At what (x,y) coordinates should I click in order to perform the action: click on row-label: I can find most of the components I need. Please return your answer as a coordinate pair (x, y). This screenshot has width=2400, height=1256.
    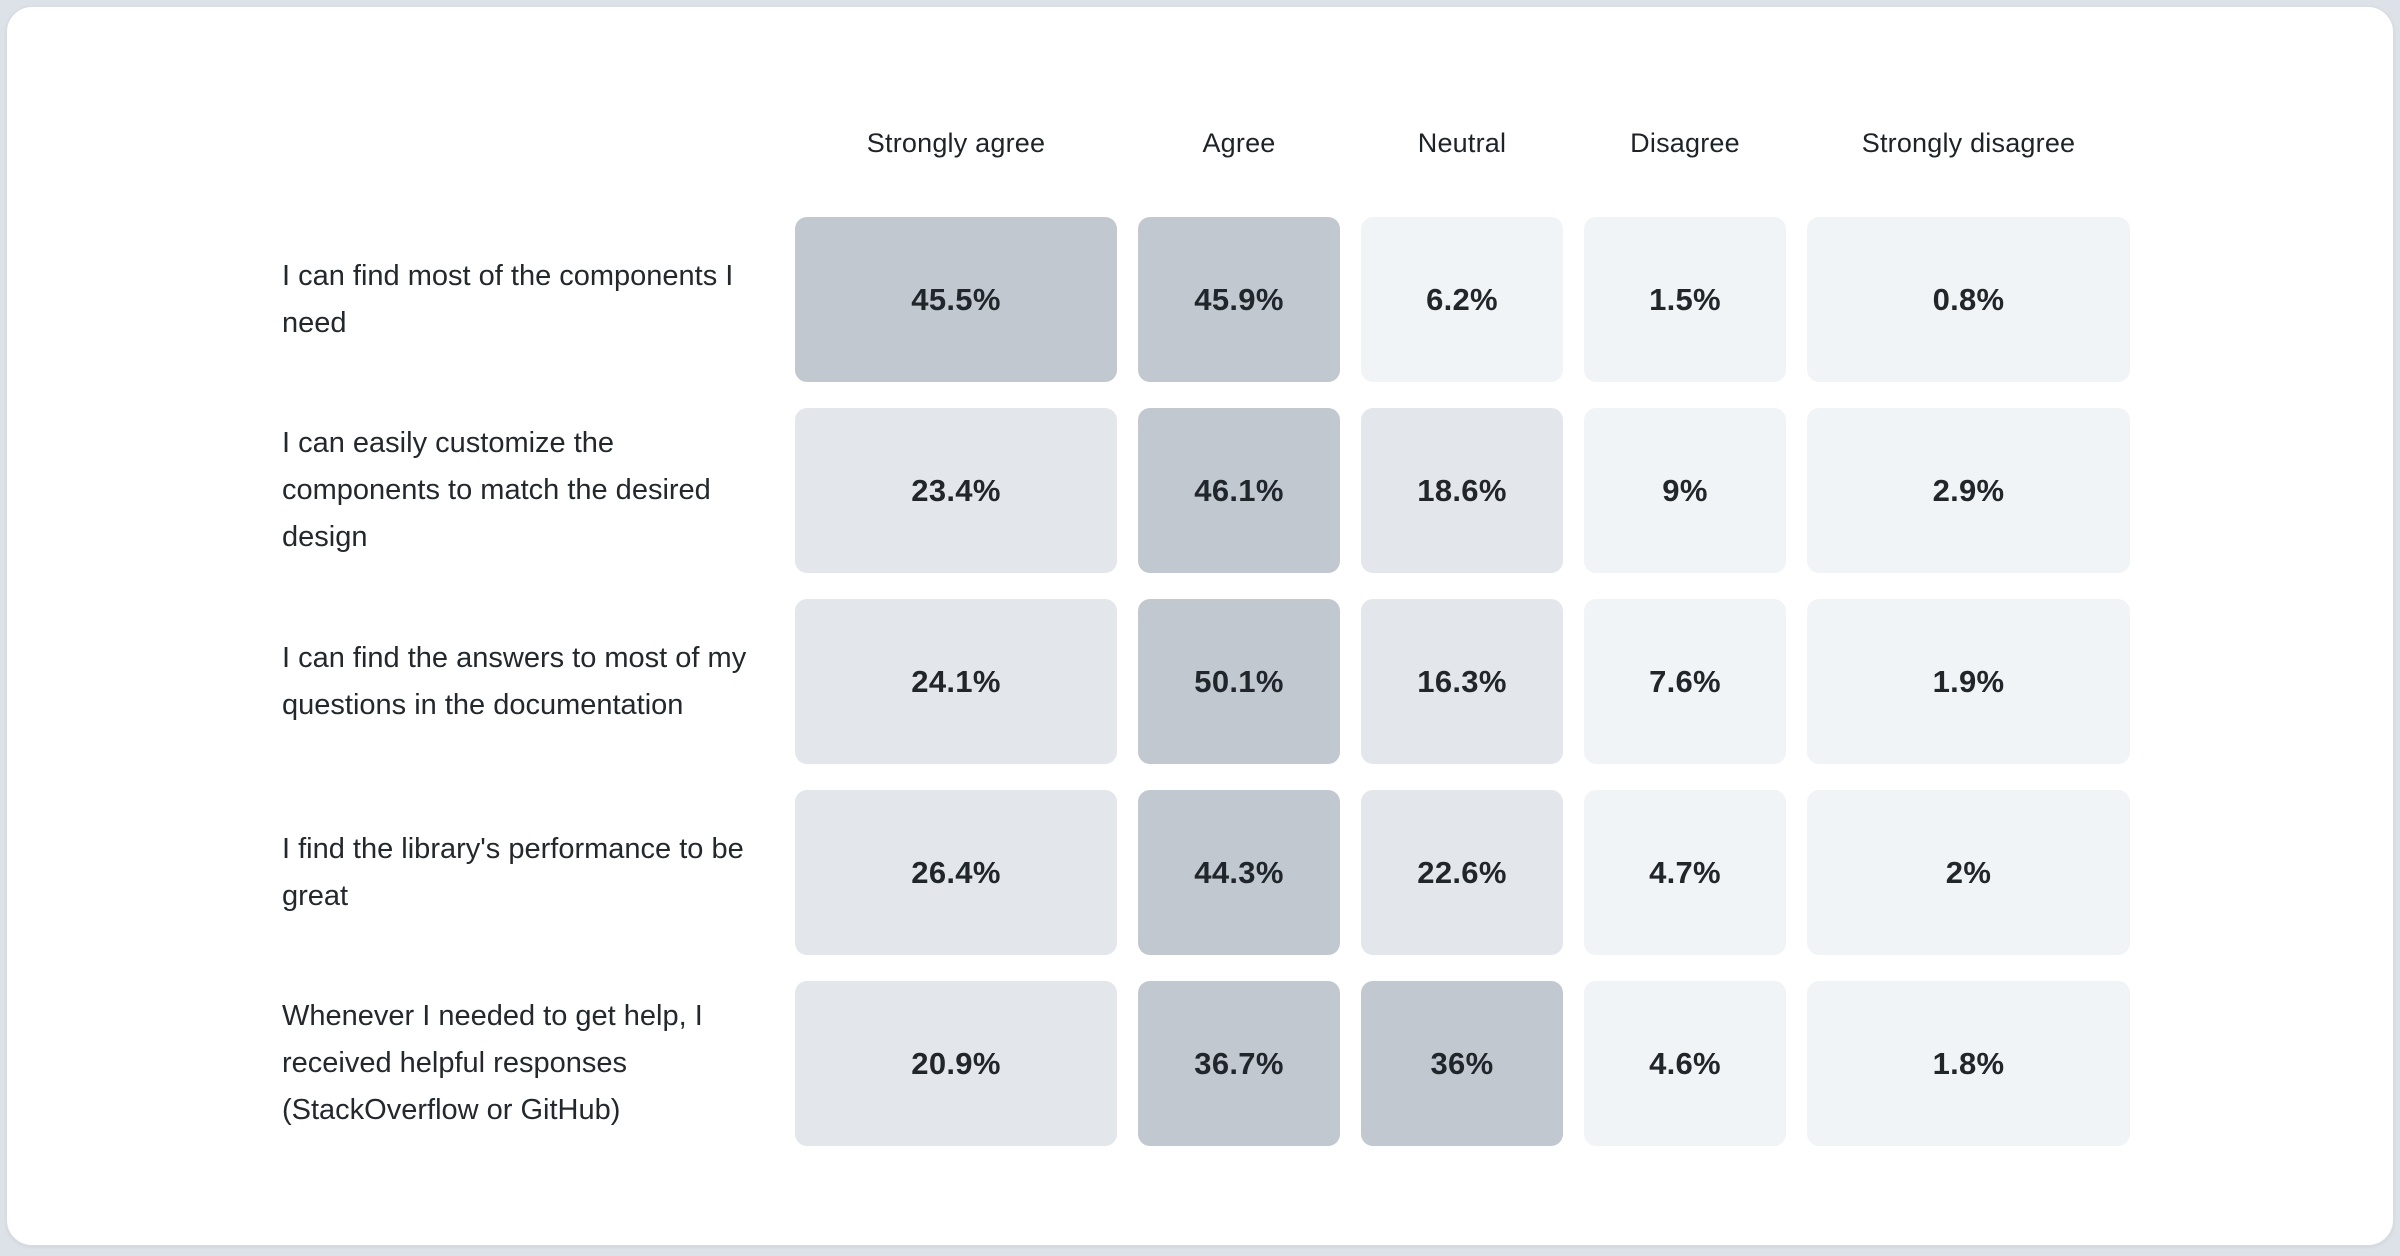
    Looking at the image, I should click on (508, 299).